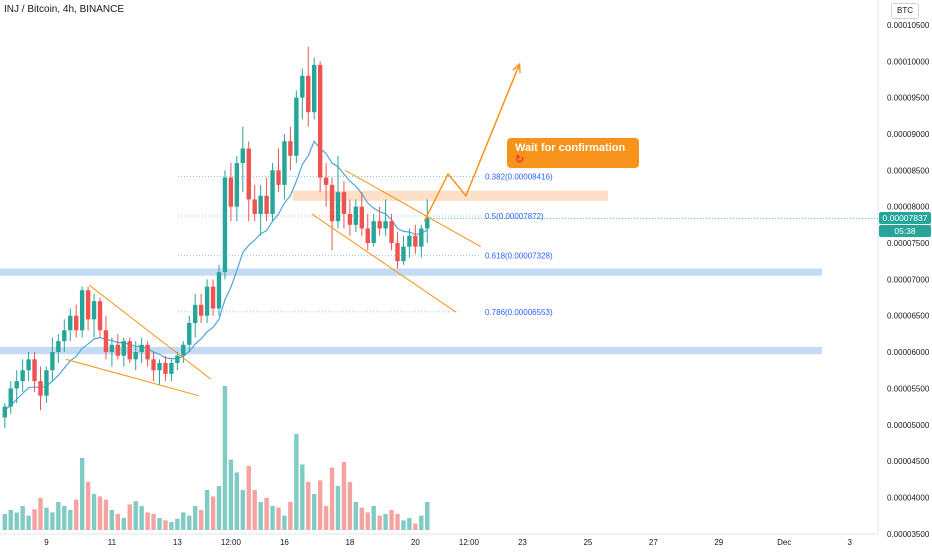 The width and height of the screenshot is (932, 555). Describe the element at coordinates (908, 425) in the screenshot. I see `price-tick-label: 0.00005000` at that location.